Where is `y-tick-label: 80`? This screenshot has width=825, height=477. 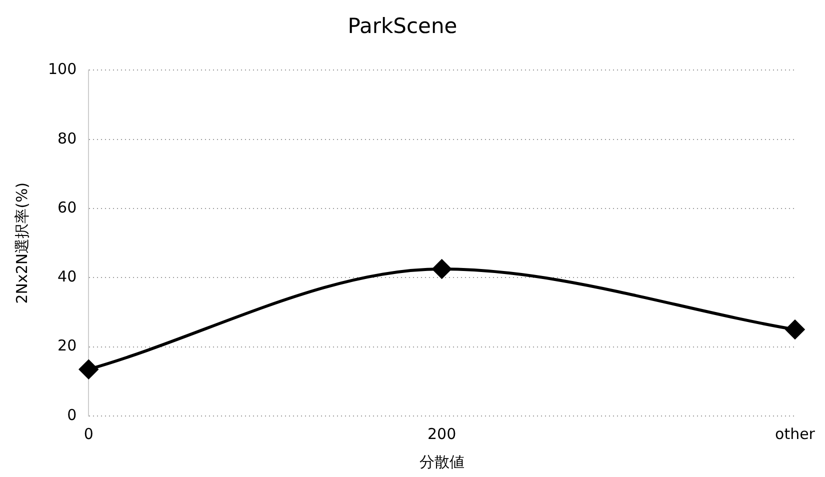
y-tick-label: 80 is located at coordinates (67, 138).